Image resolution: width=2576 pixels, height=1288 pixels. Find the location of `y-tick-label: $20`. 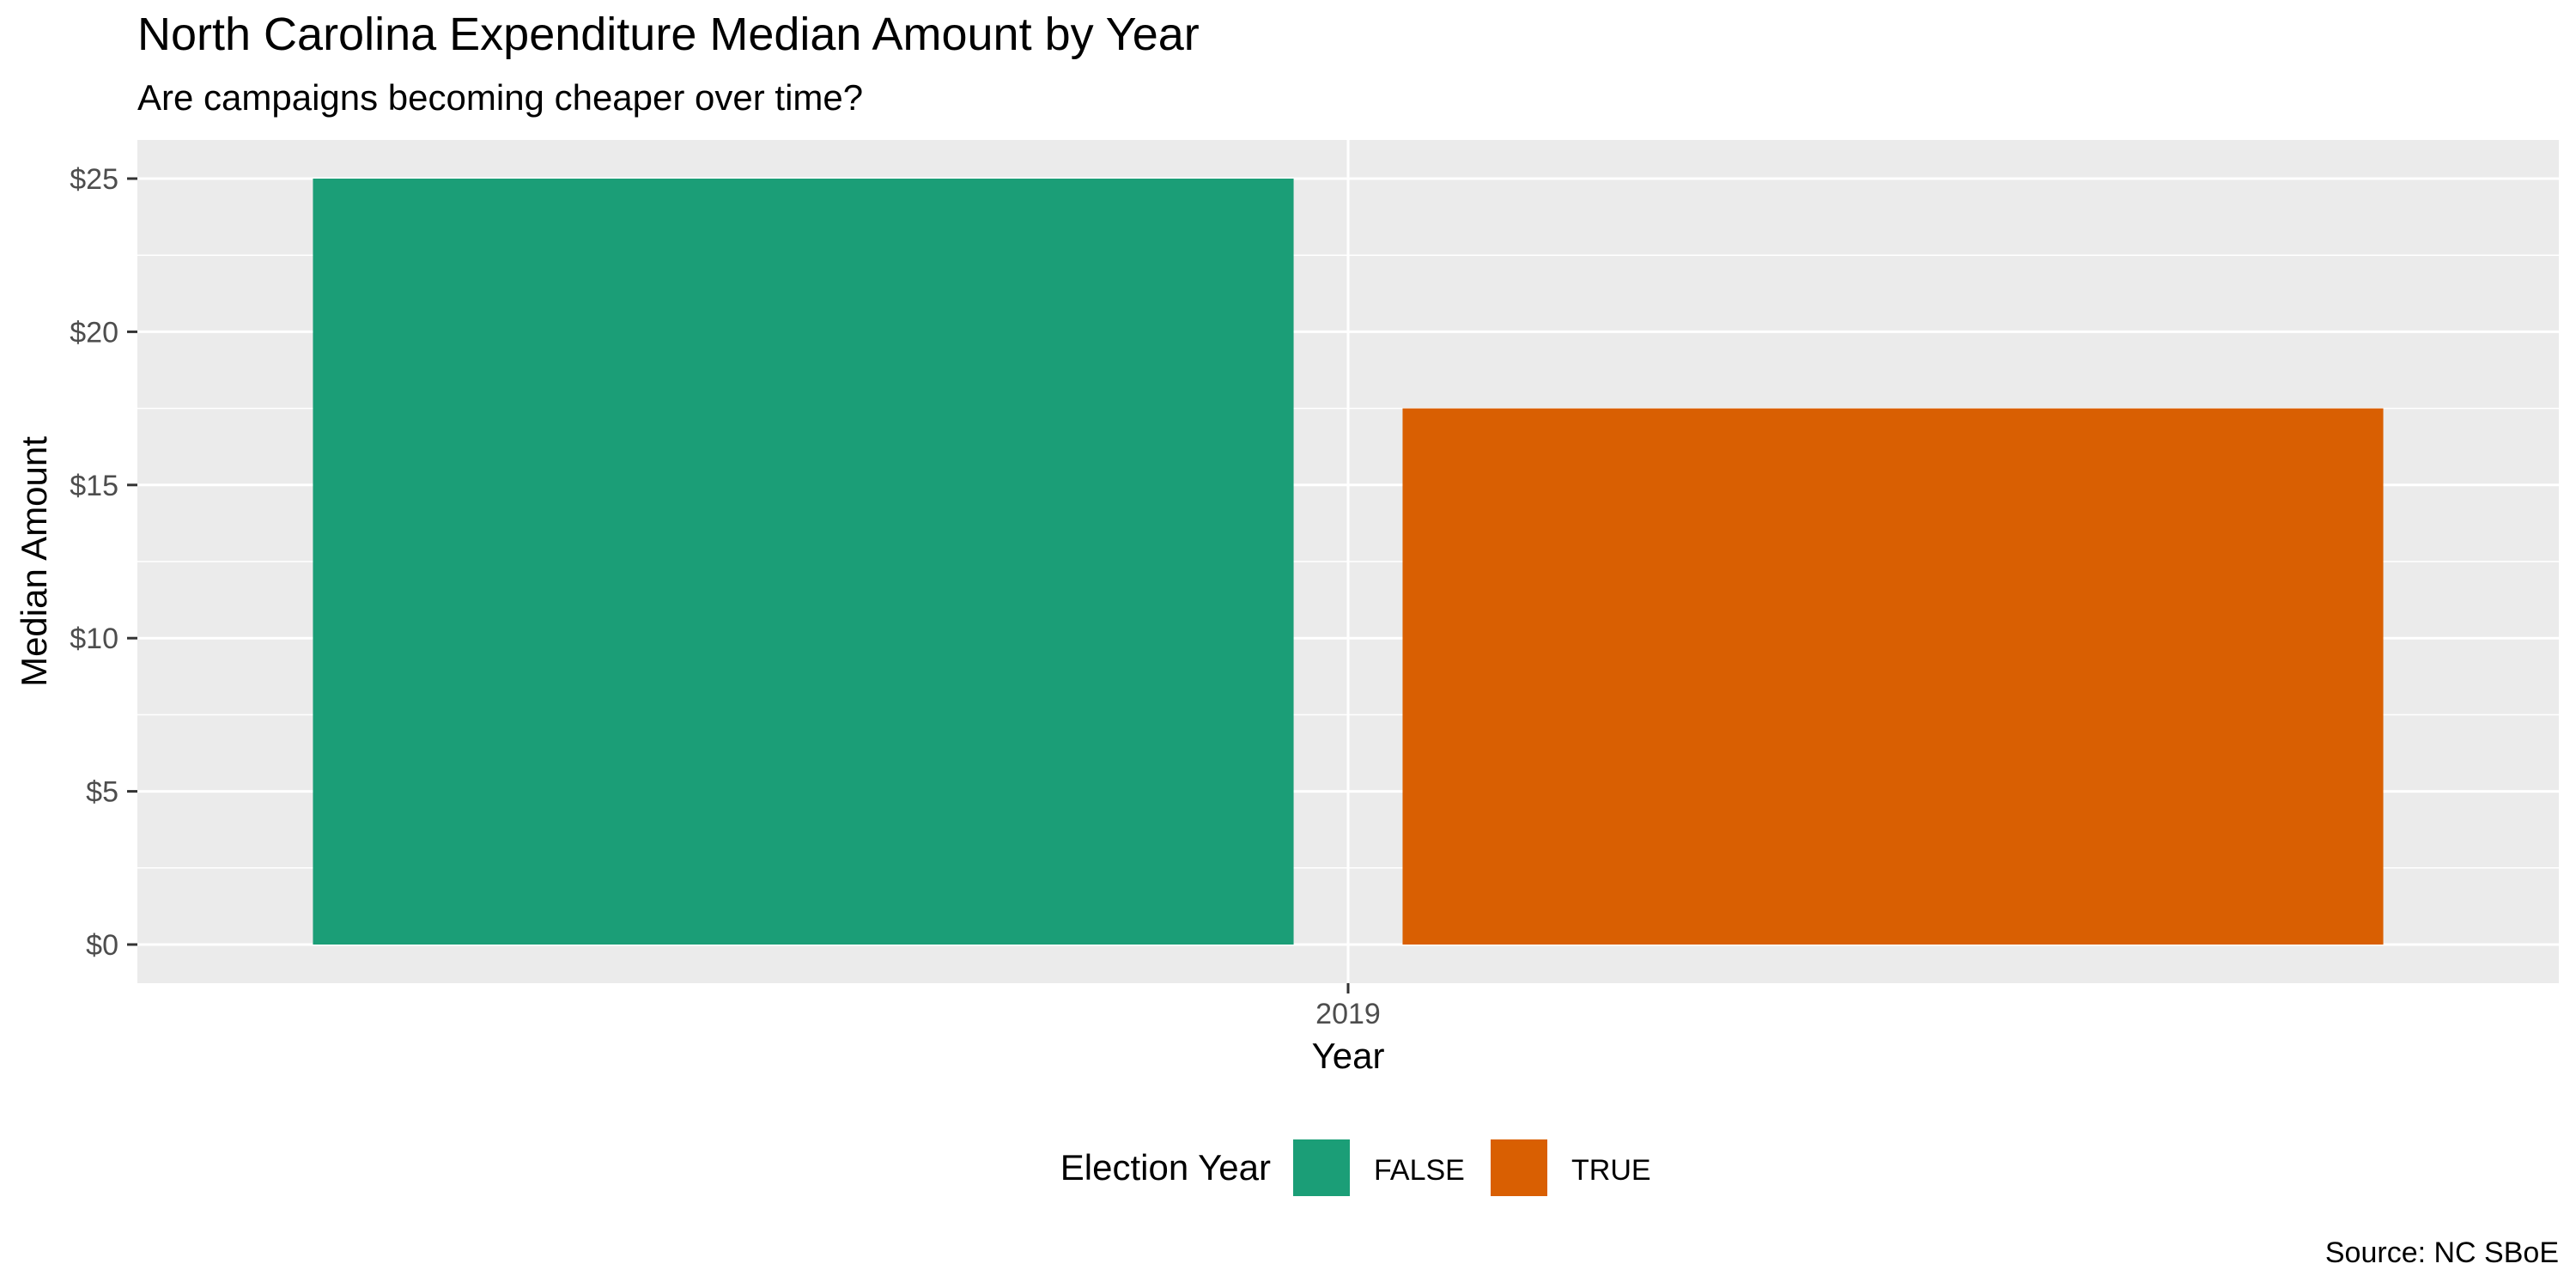

y-tick-label: $20 is located at coordinates (94, 333).